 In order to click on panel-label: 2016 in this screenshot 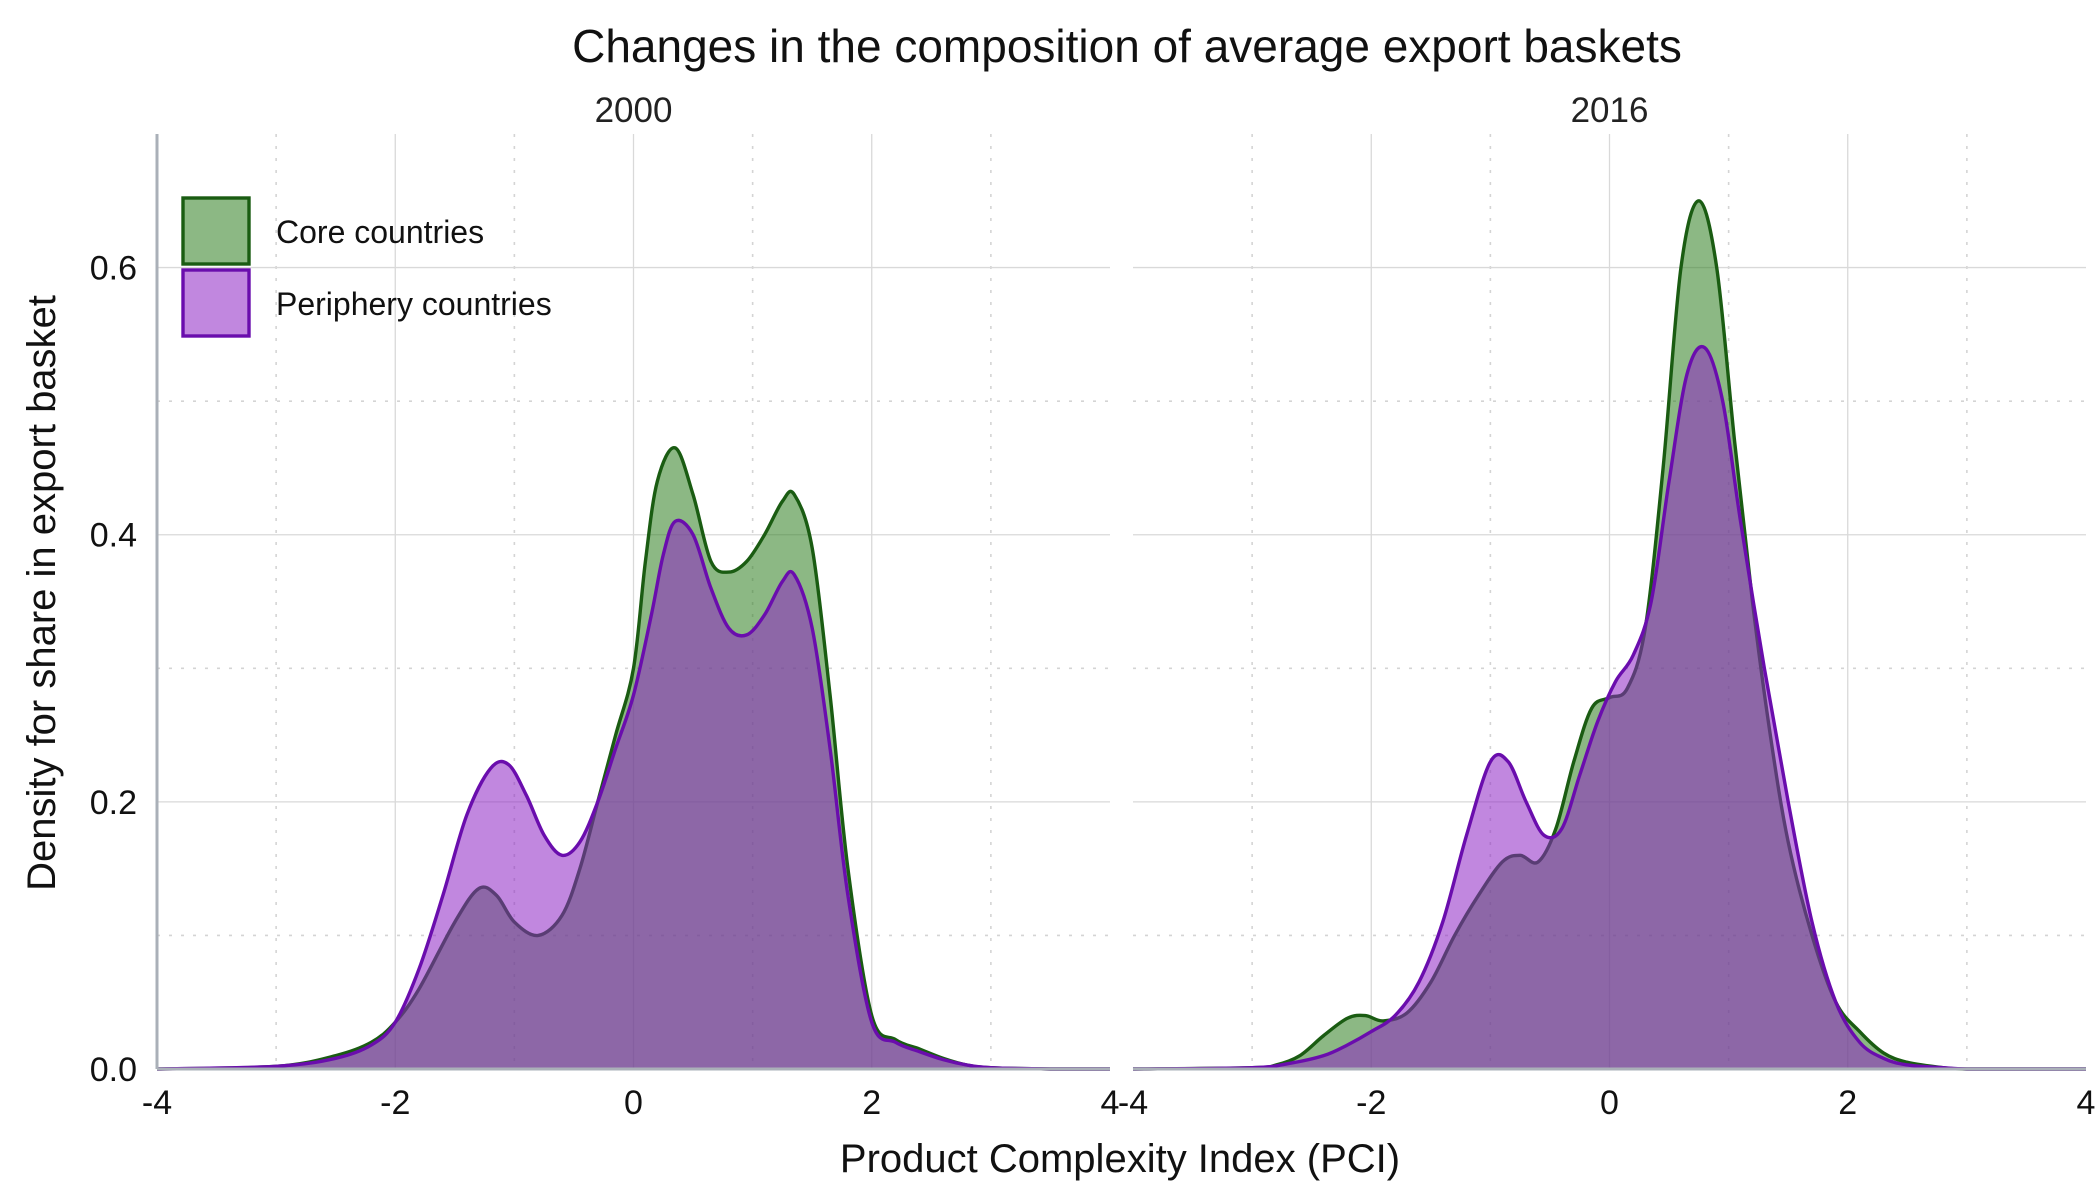, I will do `click(1610, 110)`.